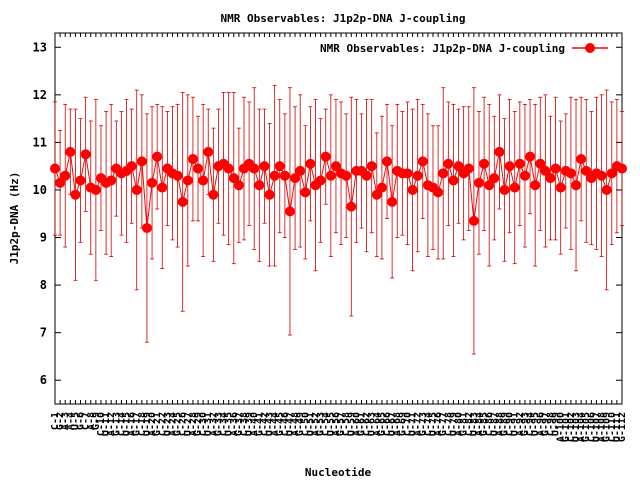  Describe the element at coordinates (40, 190) in the screenshot. I see `y-tick-label: 10` at that location.